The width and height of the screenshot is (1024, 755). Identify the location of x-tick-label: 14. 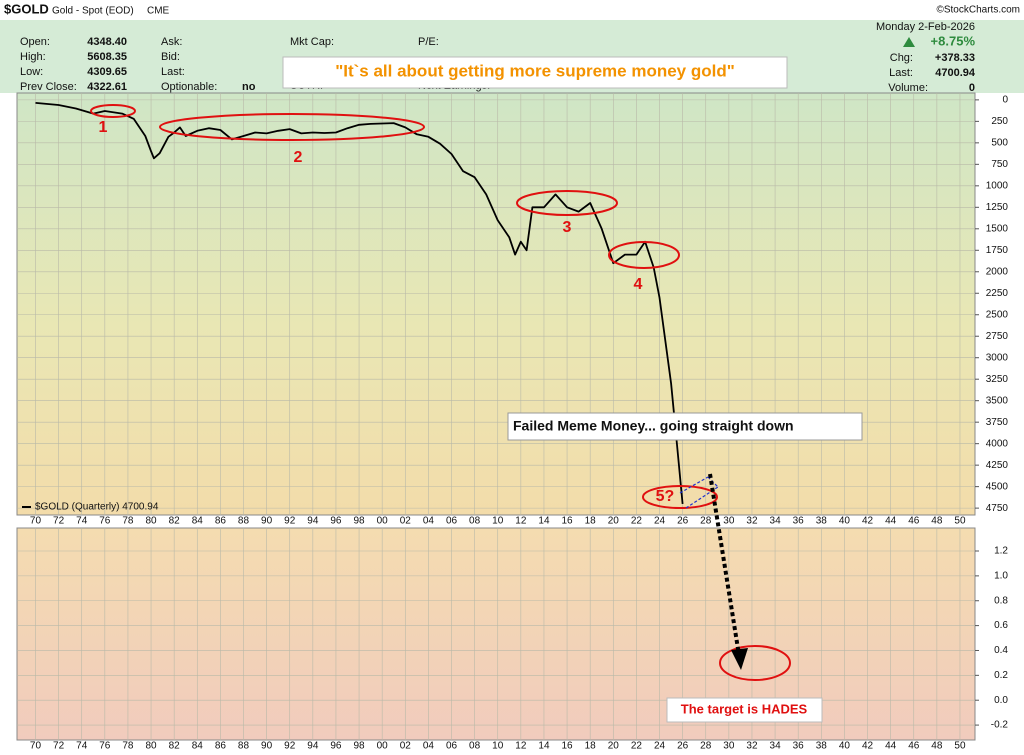
(544, 521).